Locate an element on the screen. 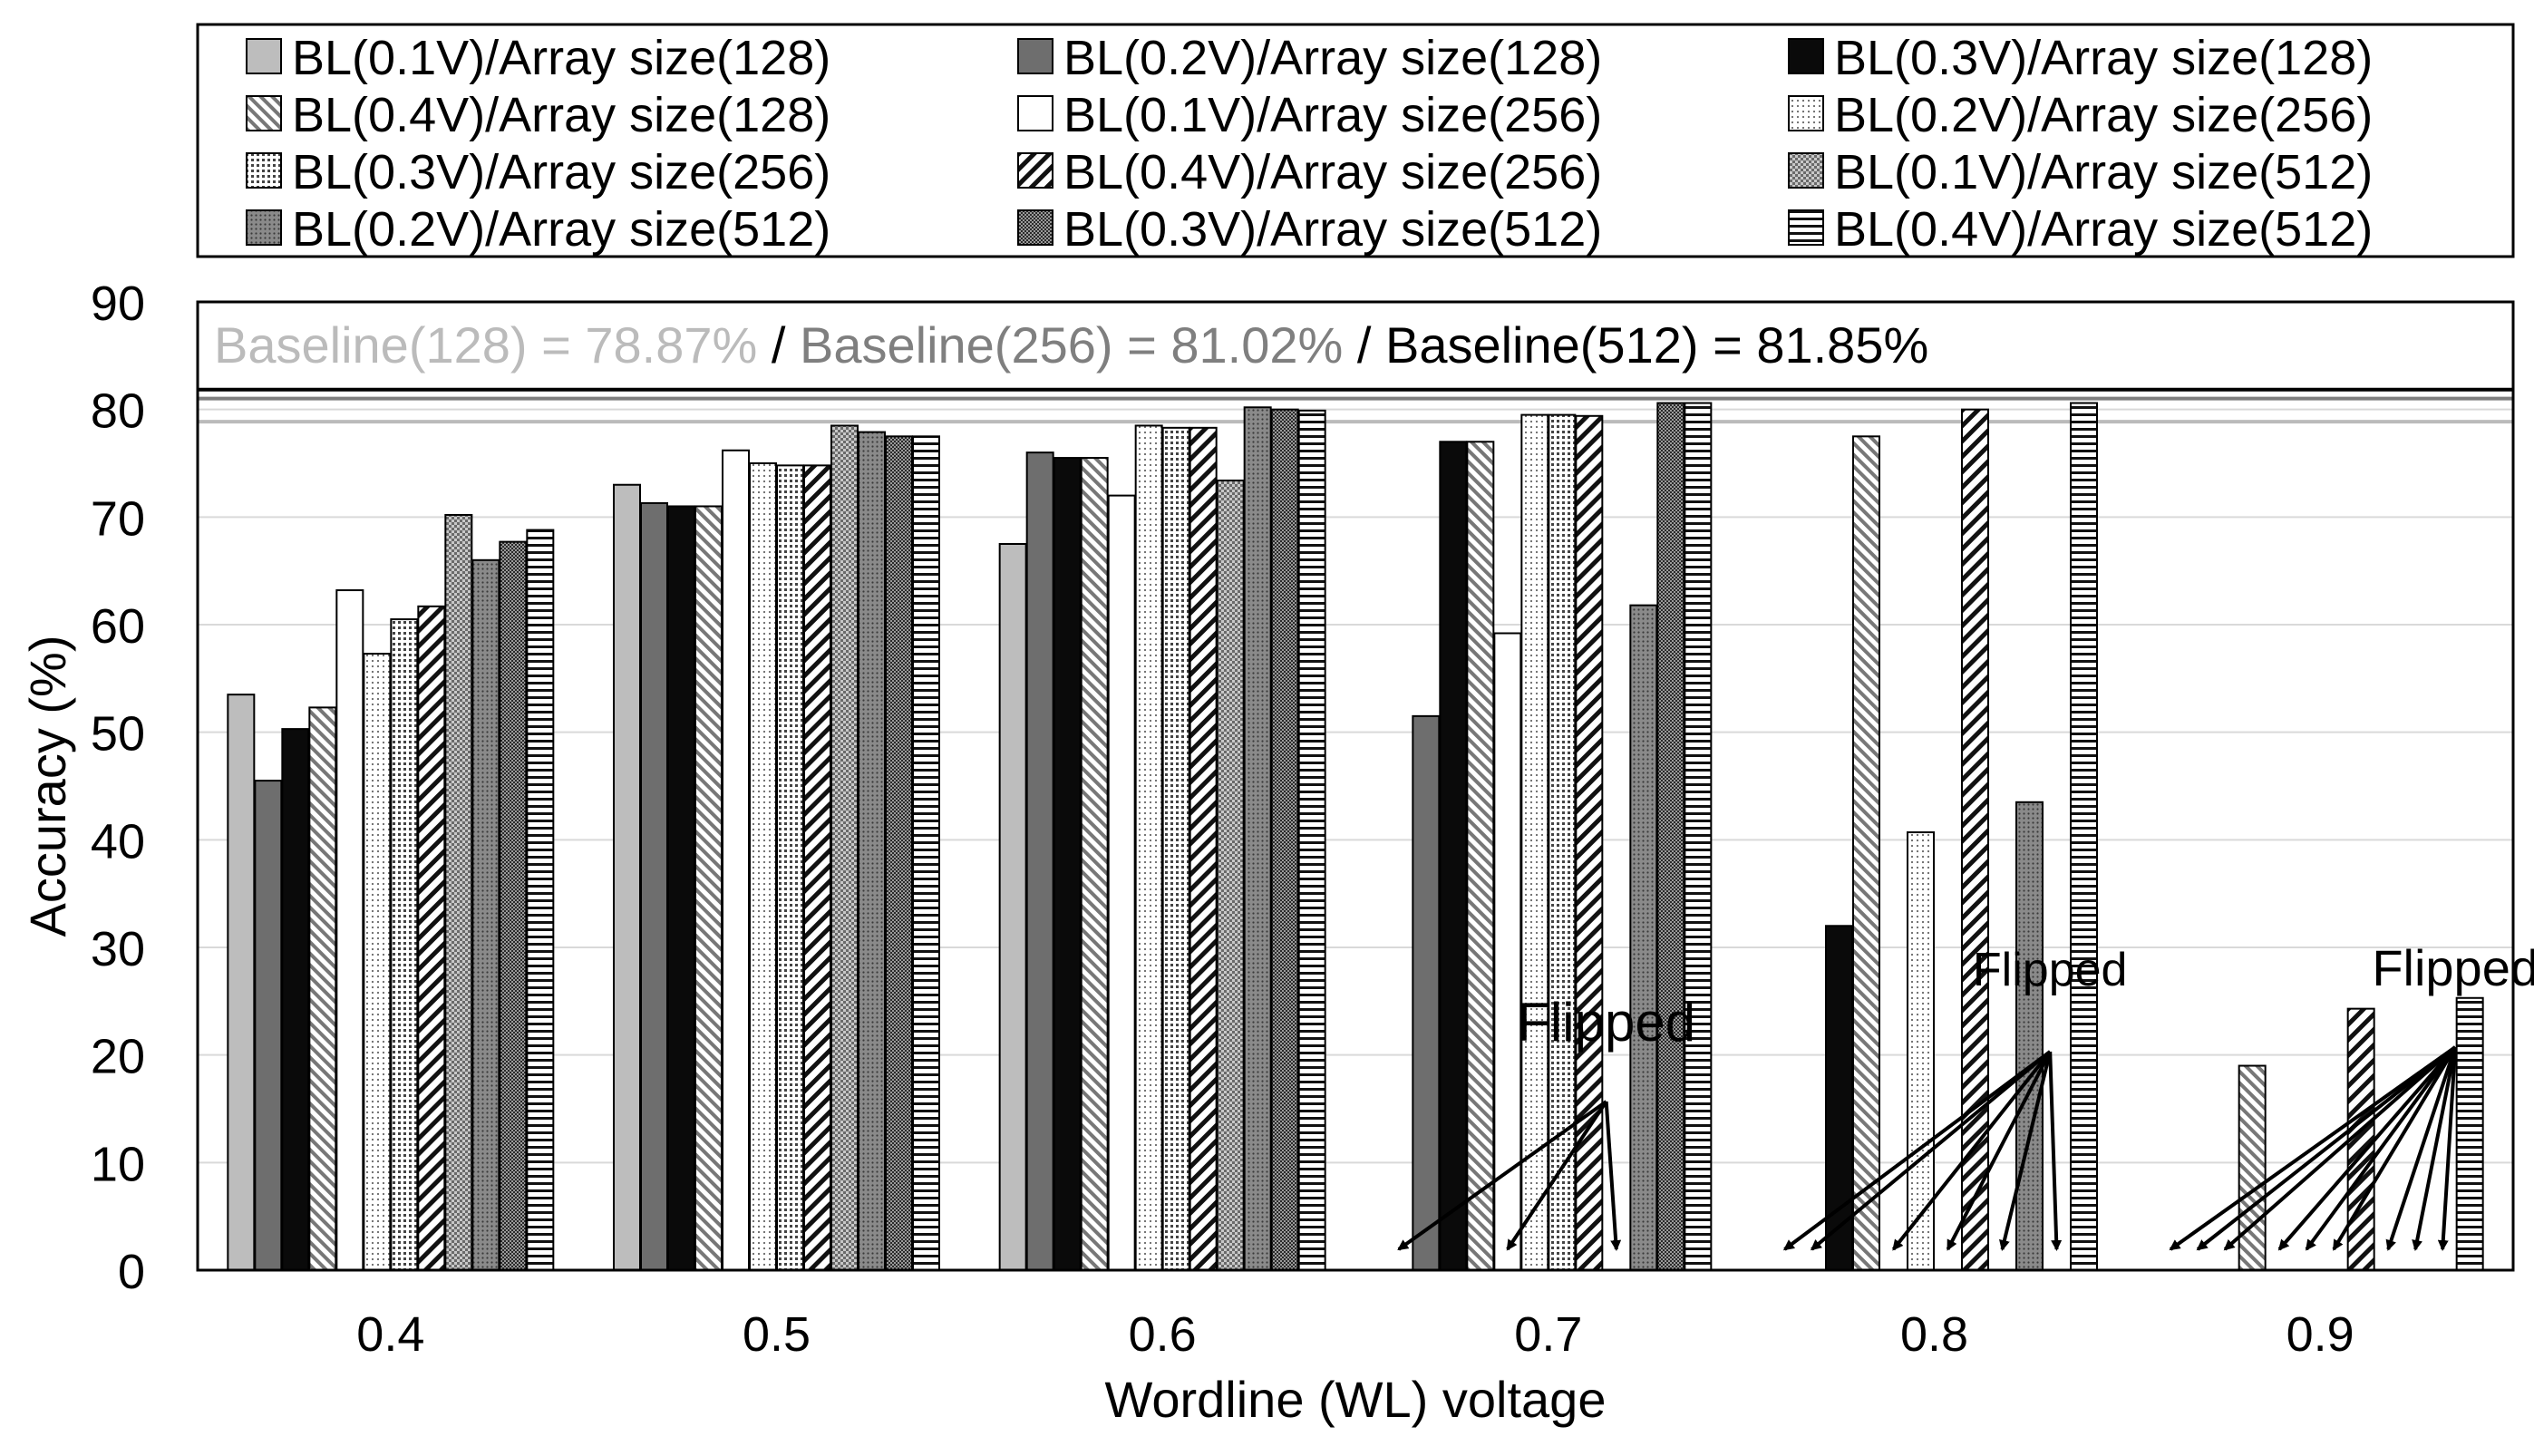 The image size is (2534, 1456). legend-box is located at coordinates (1355, 140).